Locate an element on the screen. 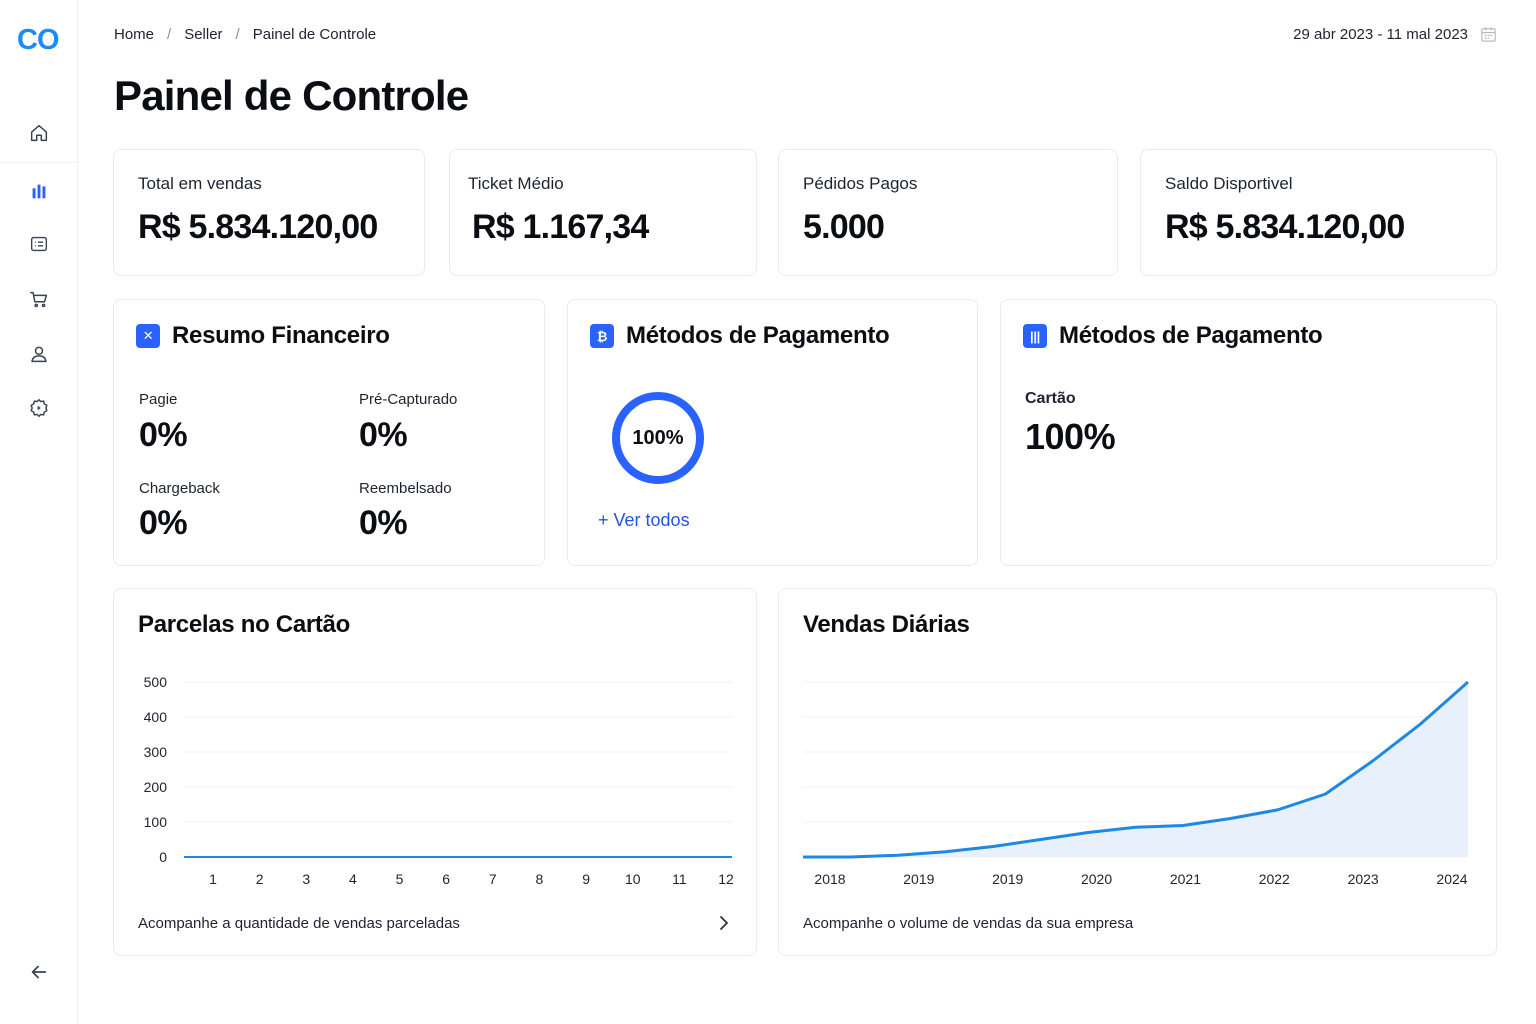 This screenshot has height=1024, width=1536. chevron-right-icon is located at coordinates (724, 923).